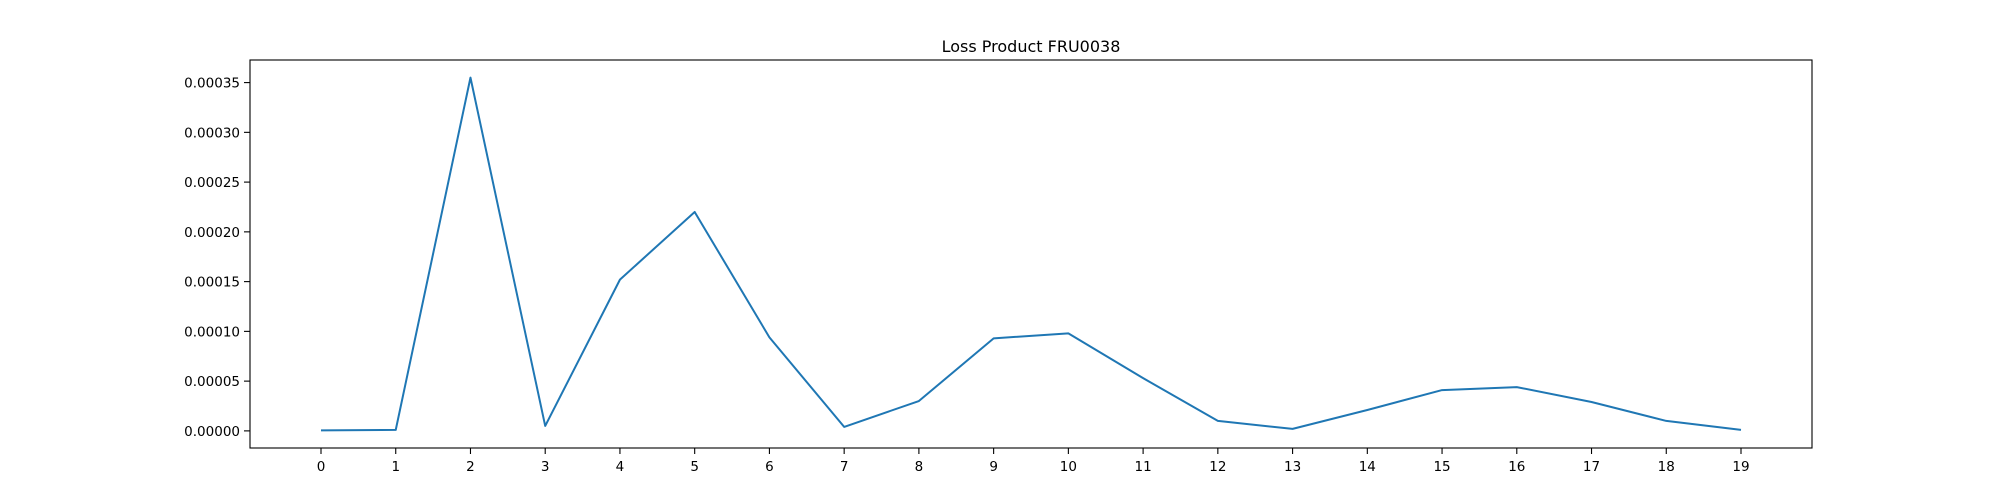 This screenshot has width=2000, height=500. Describe the element at coordinates (1516, 467) in the screenshot. I see `x-tick-label: 16` at that location.